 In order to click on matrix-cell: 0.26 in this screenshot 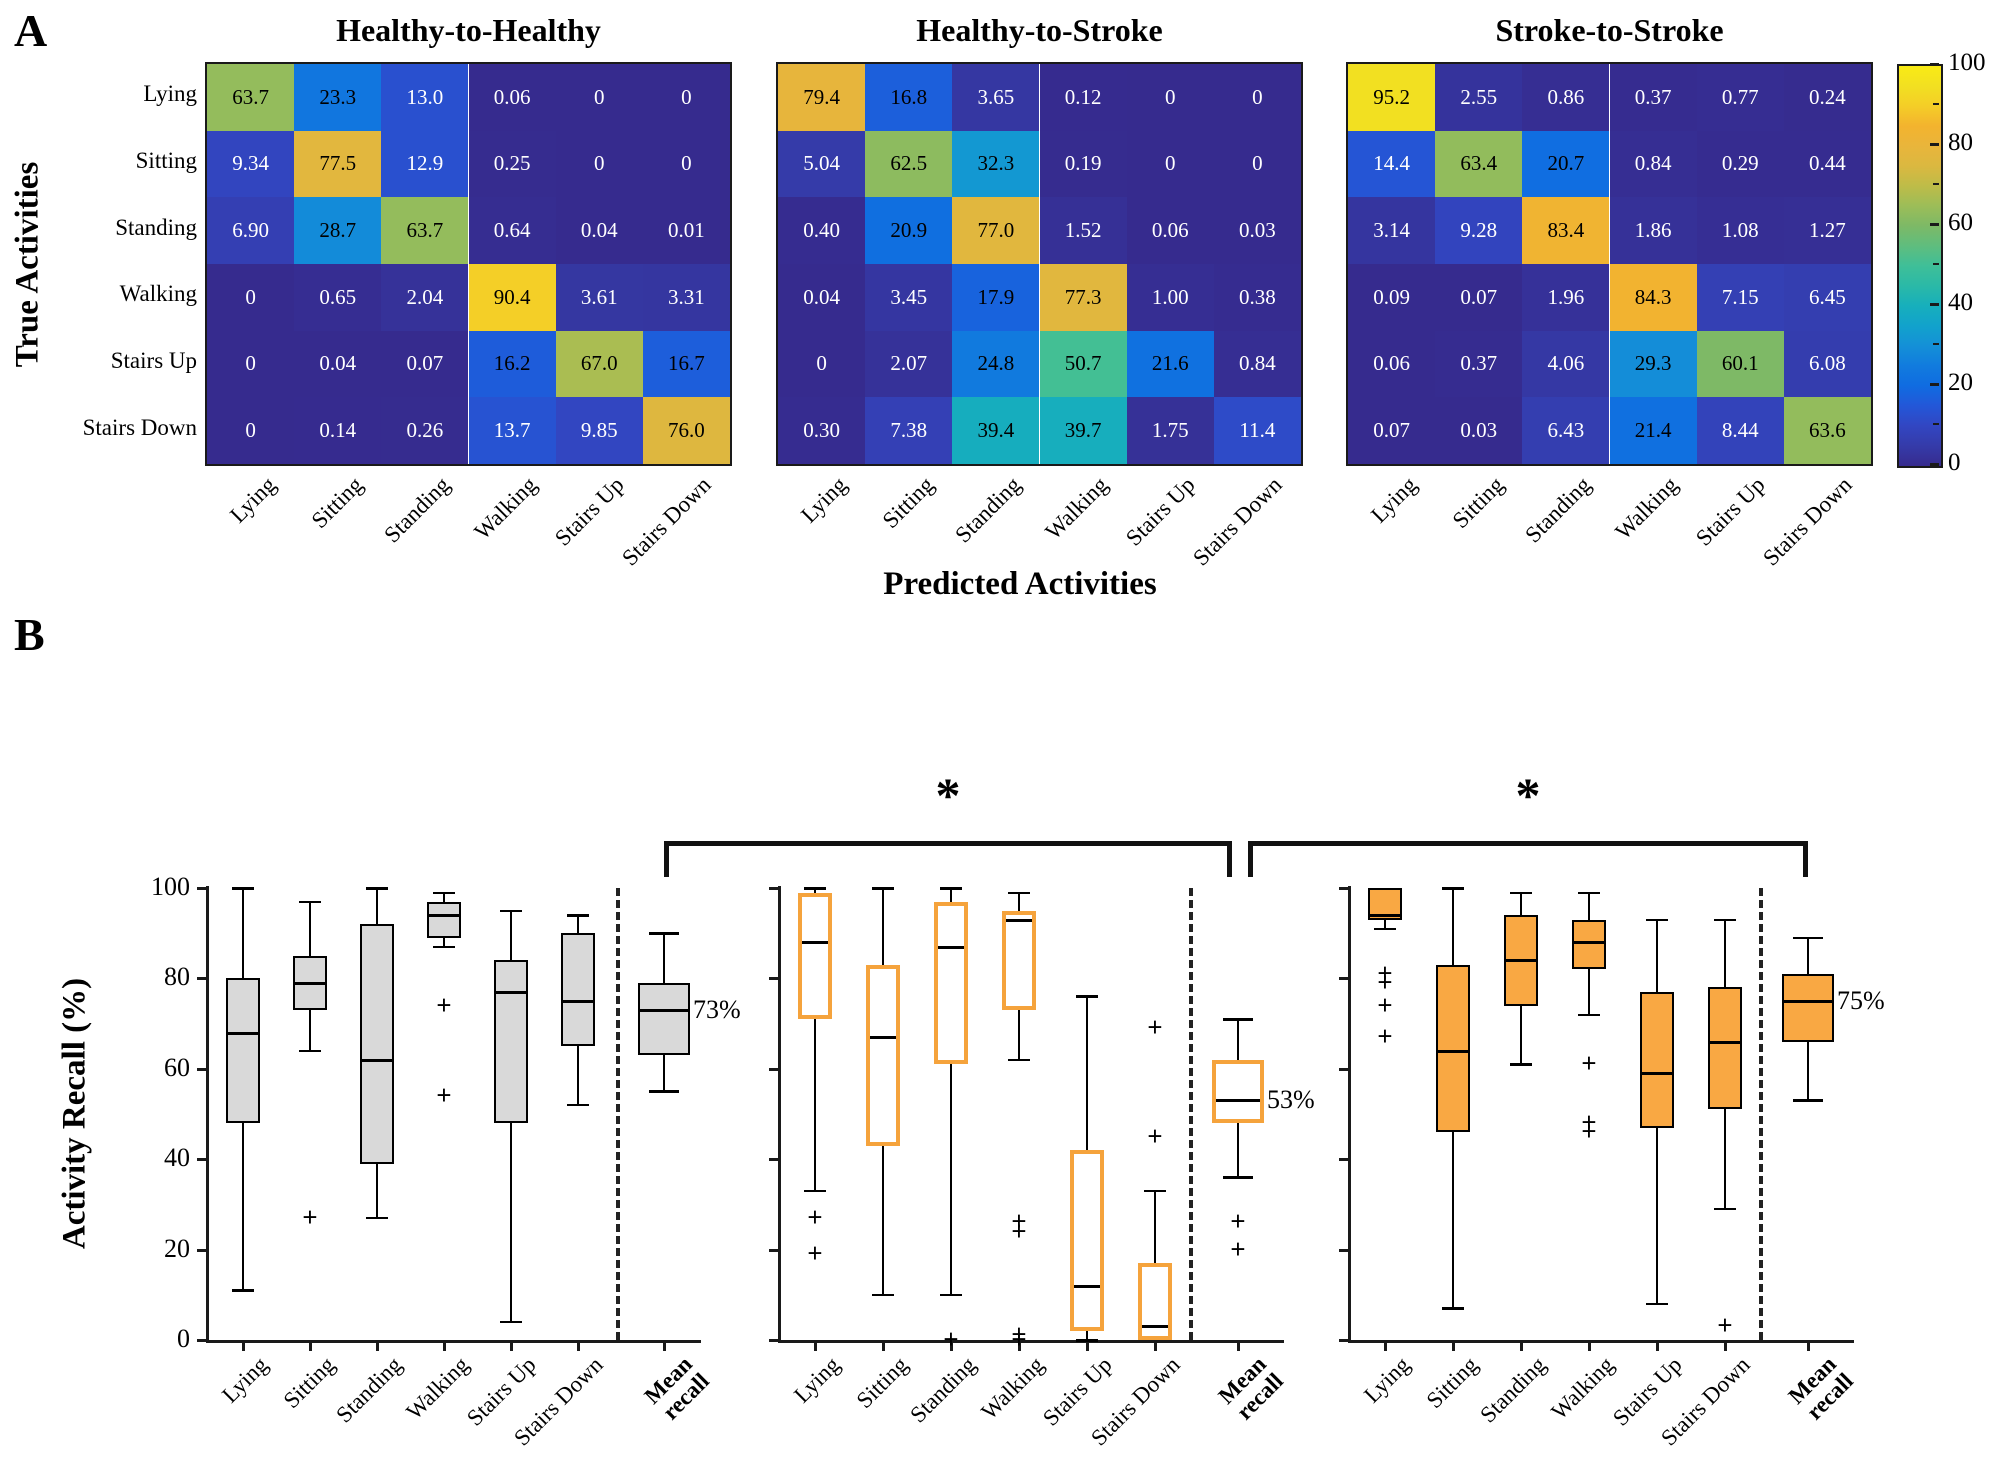, I will do `click(425, 430)`.